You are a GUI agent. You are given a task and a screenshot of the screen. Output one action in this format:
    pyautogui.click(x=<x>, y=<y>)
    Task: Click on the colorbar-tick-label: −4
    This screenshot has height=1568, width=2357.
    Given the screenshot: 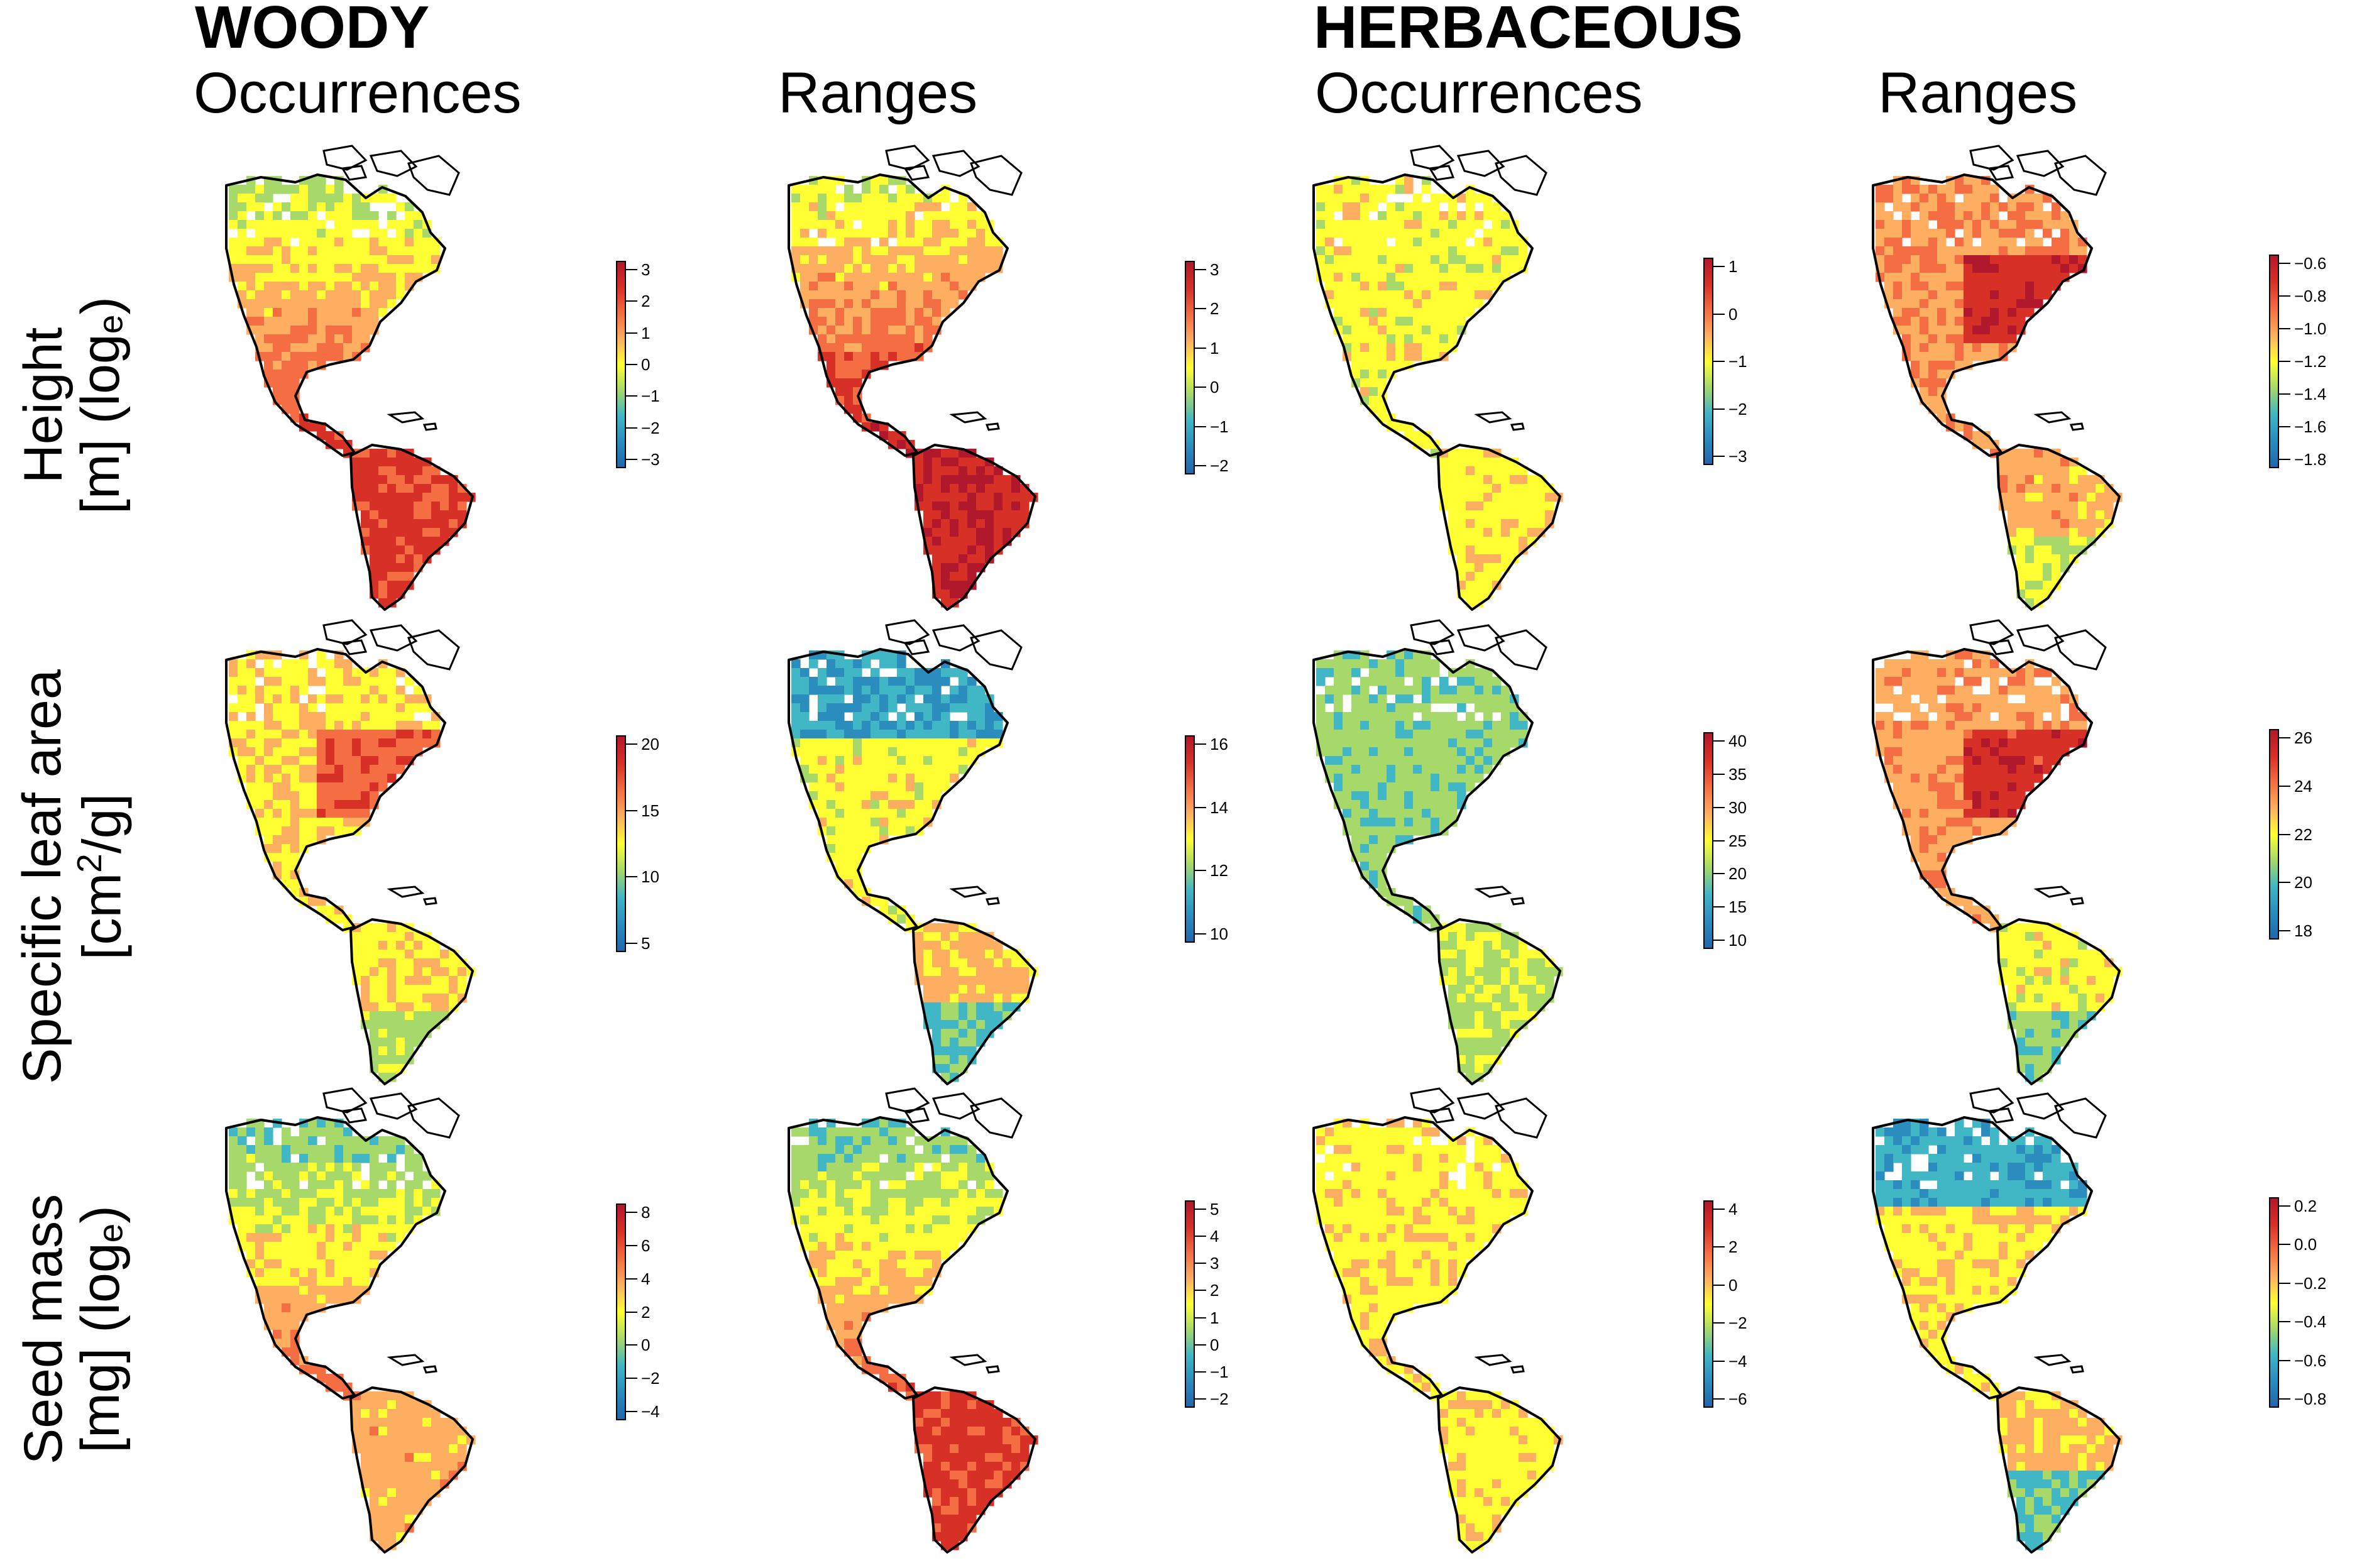 What is the action you would take?
    pyautogui.click(x=1737, y=1361)
    